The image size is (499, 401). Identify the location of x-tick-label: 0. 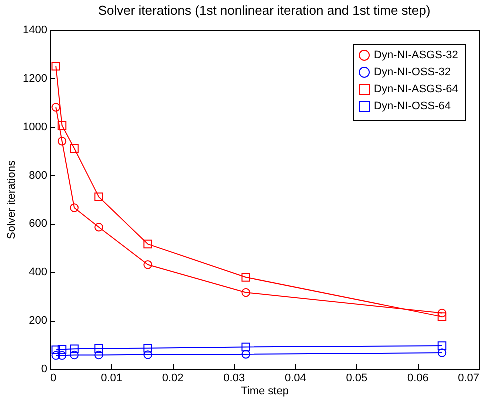
(53, 378).